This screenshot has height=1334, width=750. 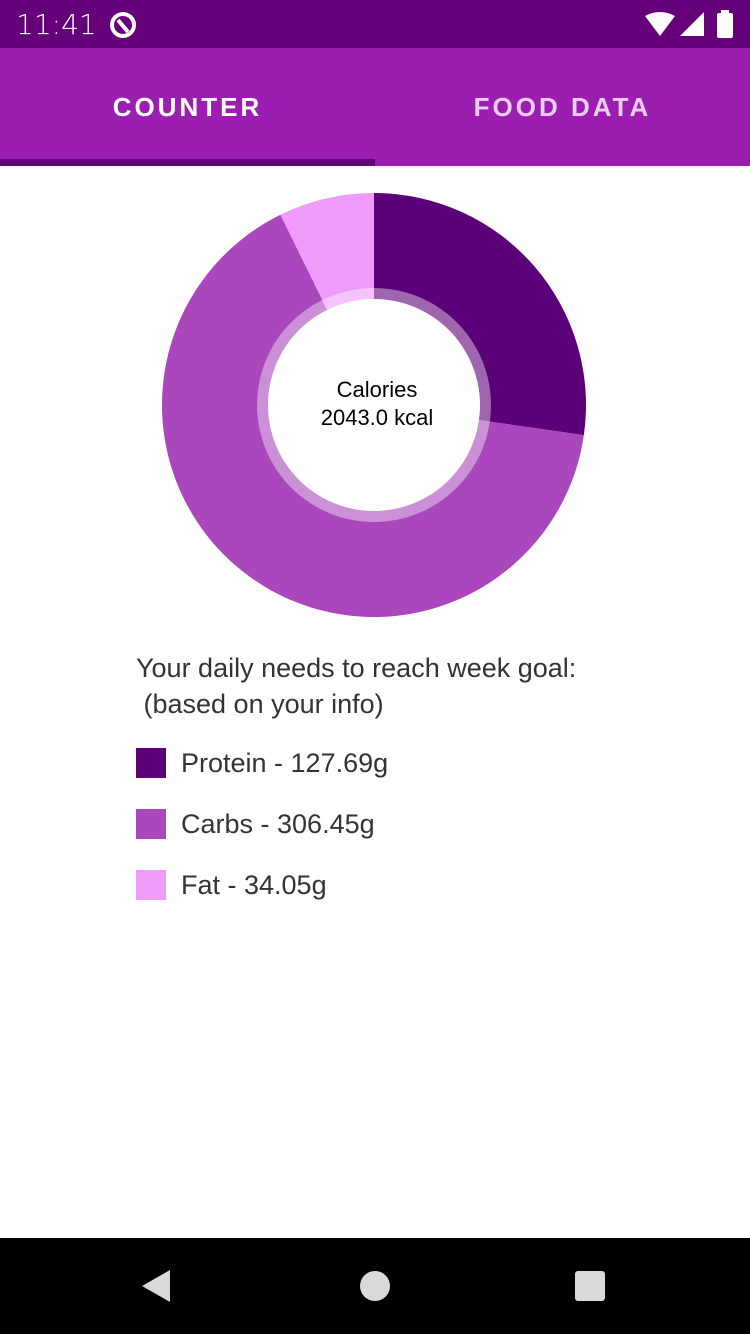 What do you see at coordinates (377, 404) in the screenshot?
I see `donut-center-label: Calories 2043.0 kcal` at bounding box center [377, 404].